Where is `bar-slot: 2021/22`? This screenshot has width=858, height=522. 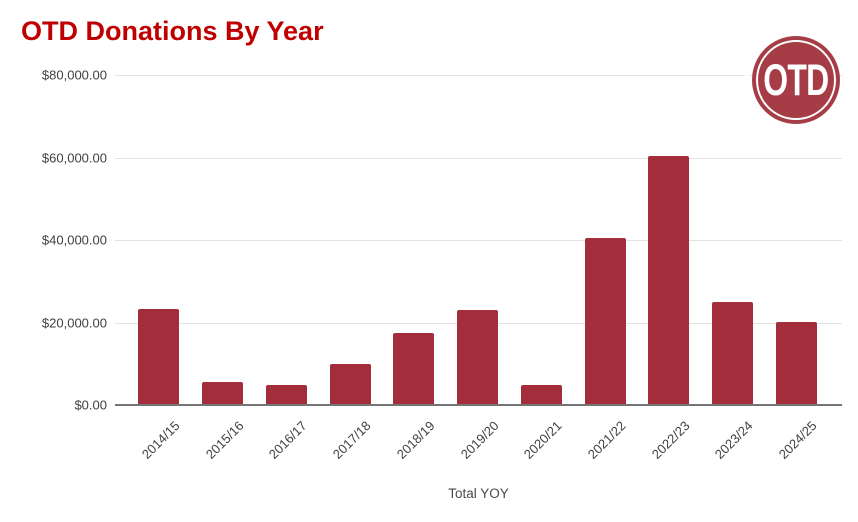 bar-slot: 2021/22 is located at coordinates (605, 268).